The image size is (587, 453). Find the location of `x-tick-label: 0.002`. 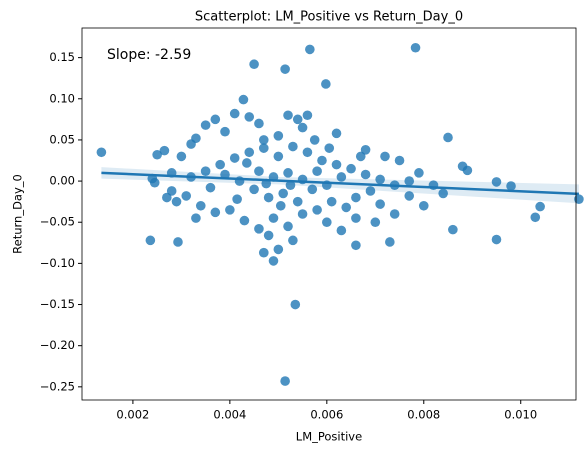

x-tick-label: 0.002 is located at coordinates (132, 415).